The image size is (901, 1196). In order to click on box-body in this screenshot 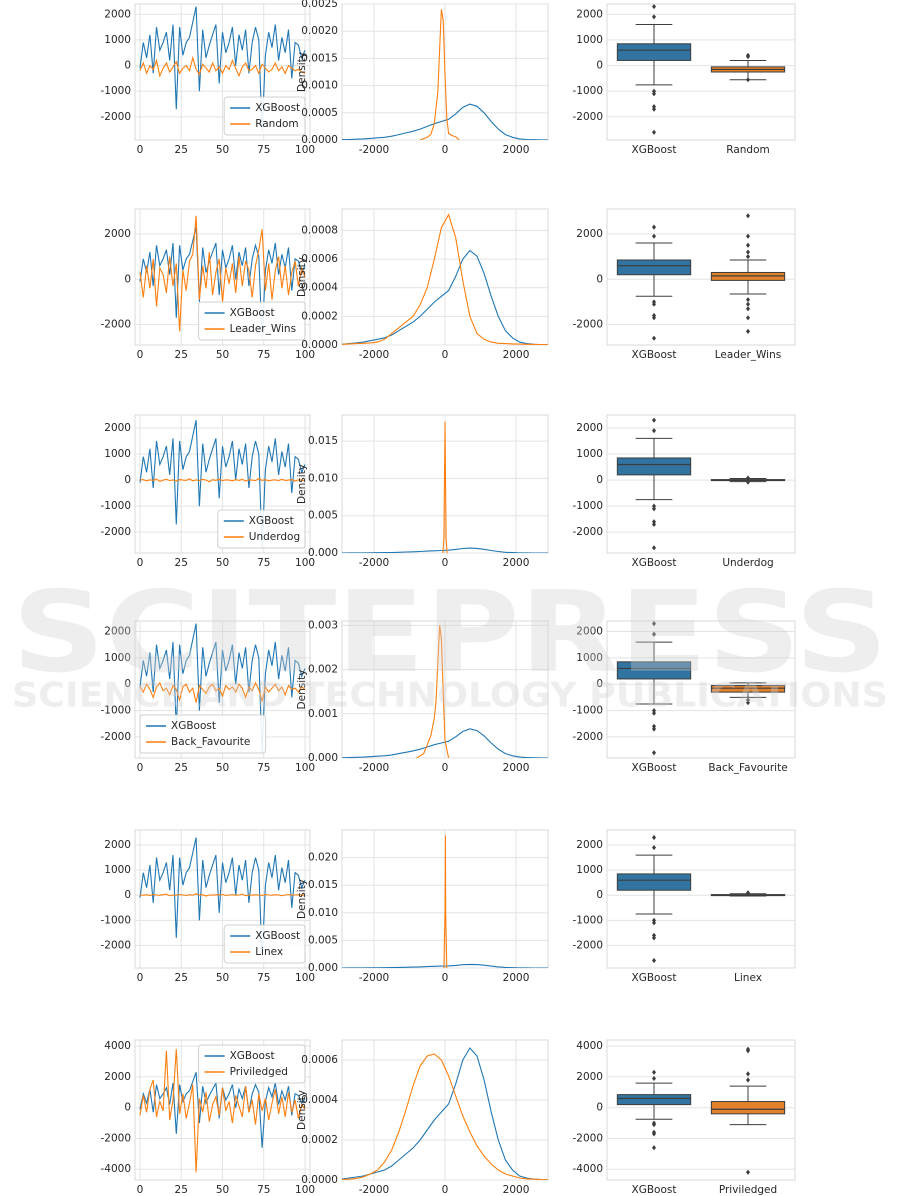, I will do `click(654, 466)`.